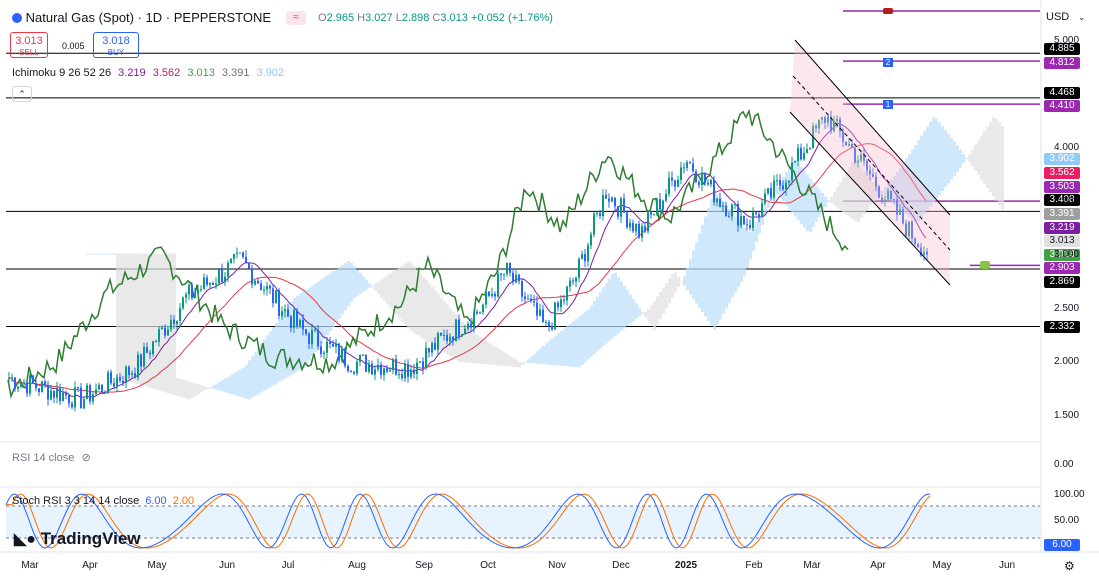  Describe the element at coordinates (1065, 17) in the screenshot. I see `currency-selector: USD ⌄` at that location.